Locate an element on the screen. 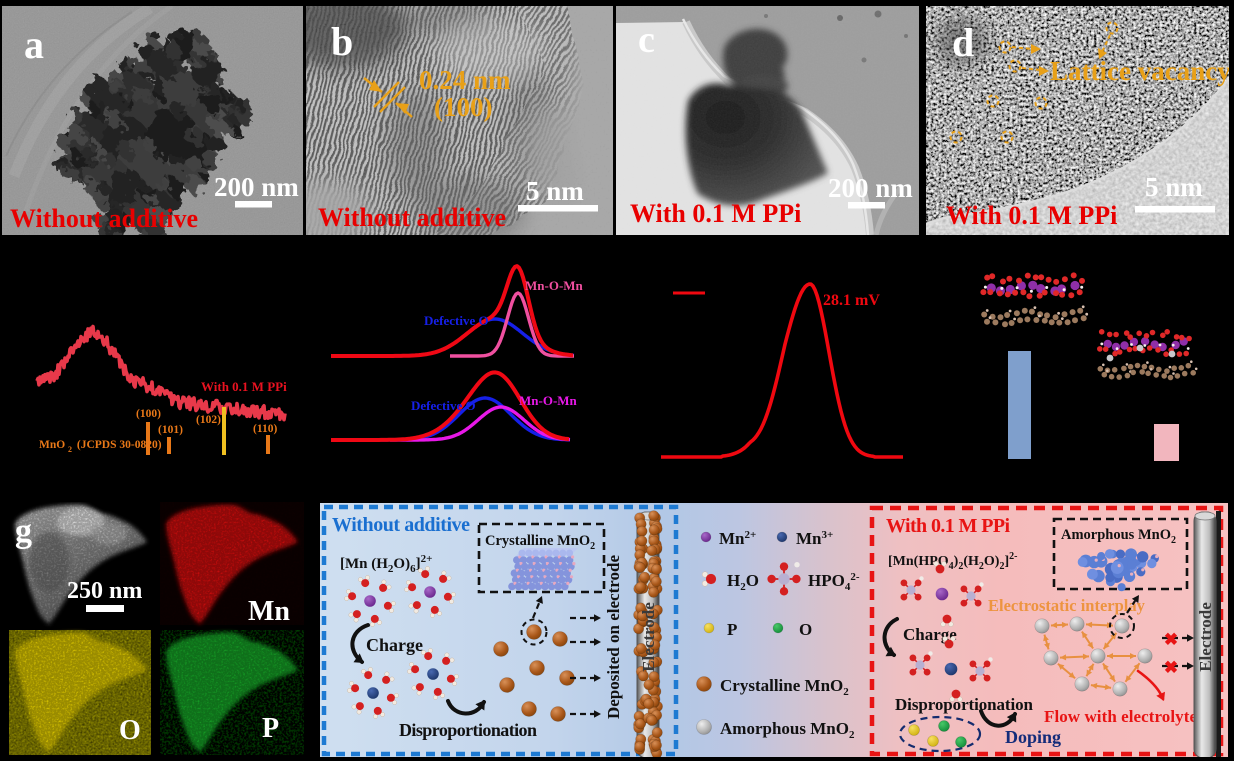 The width and height of the screenshot is (1234, 761). svg-text: H2O is located at coordinates (743, 582).